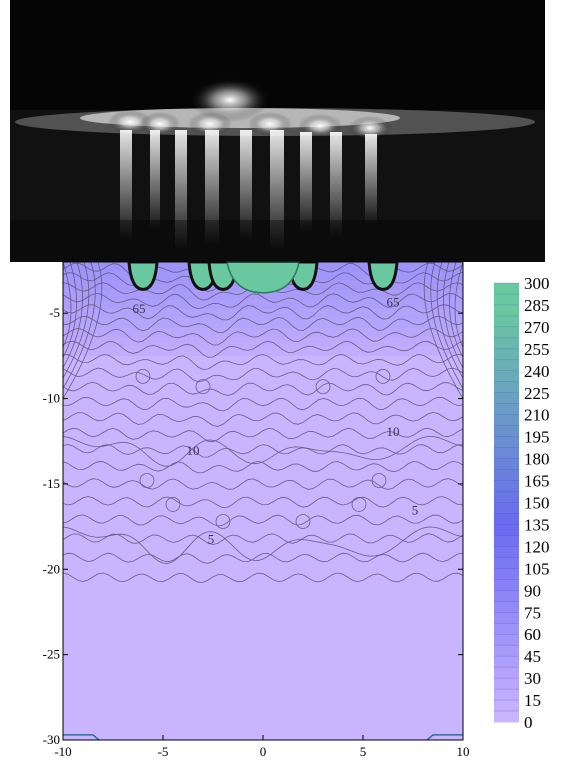 The height and width of the screenshot is (760, 562). What do you see at coordinates (537, 568) in the screenshot?
I see `colorbar-tick-label: 105` at bounding box center [537, 568].